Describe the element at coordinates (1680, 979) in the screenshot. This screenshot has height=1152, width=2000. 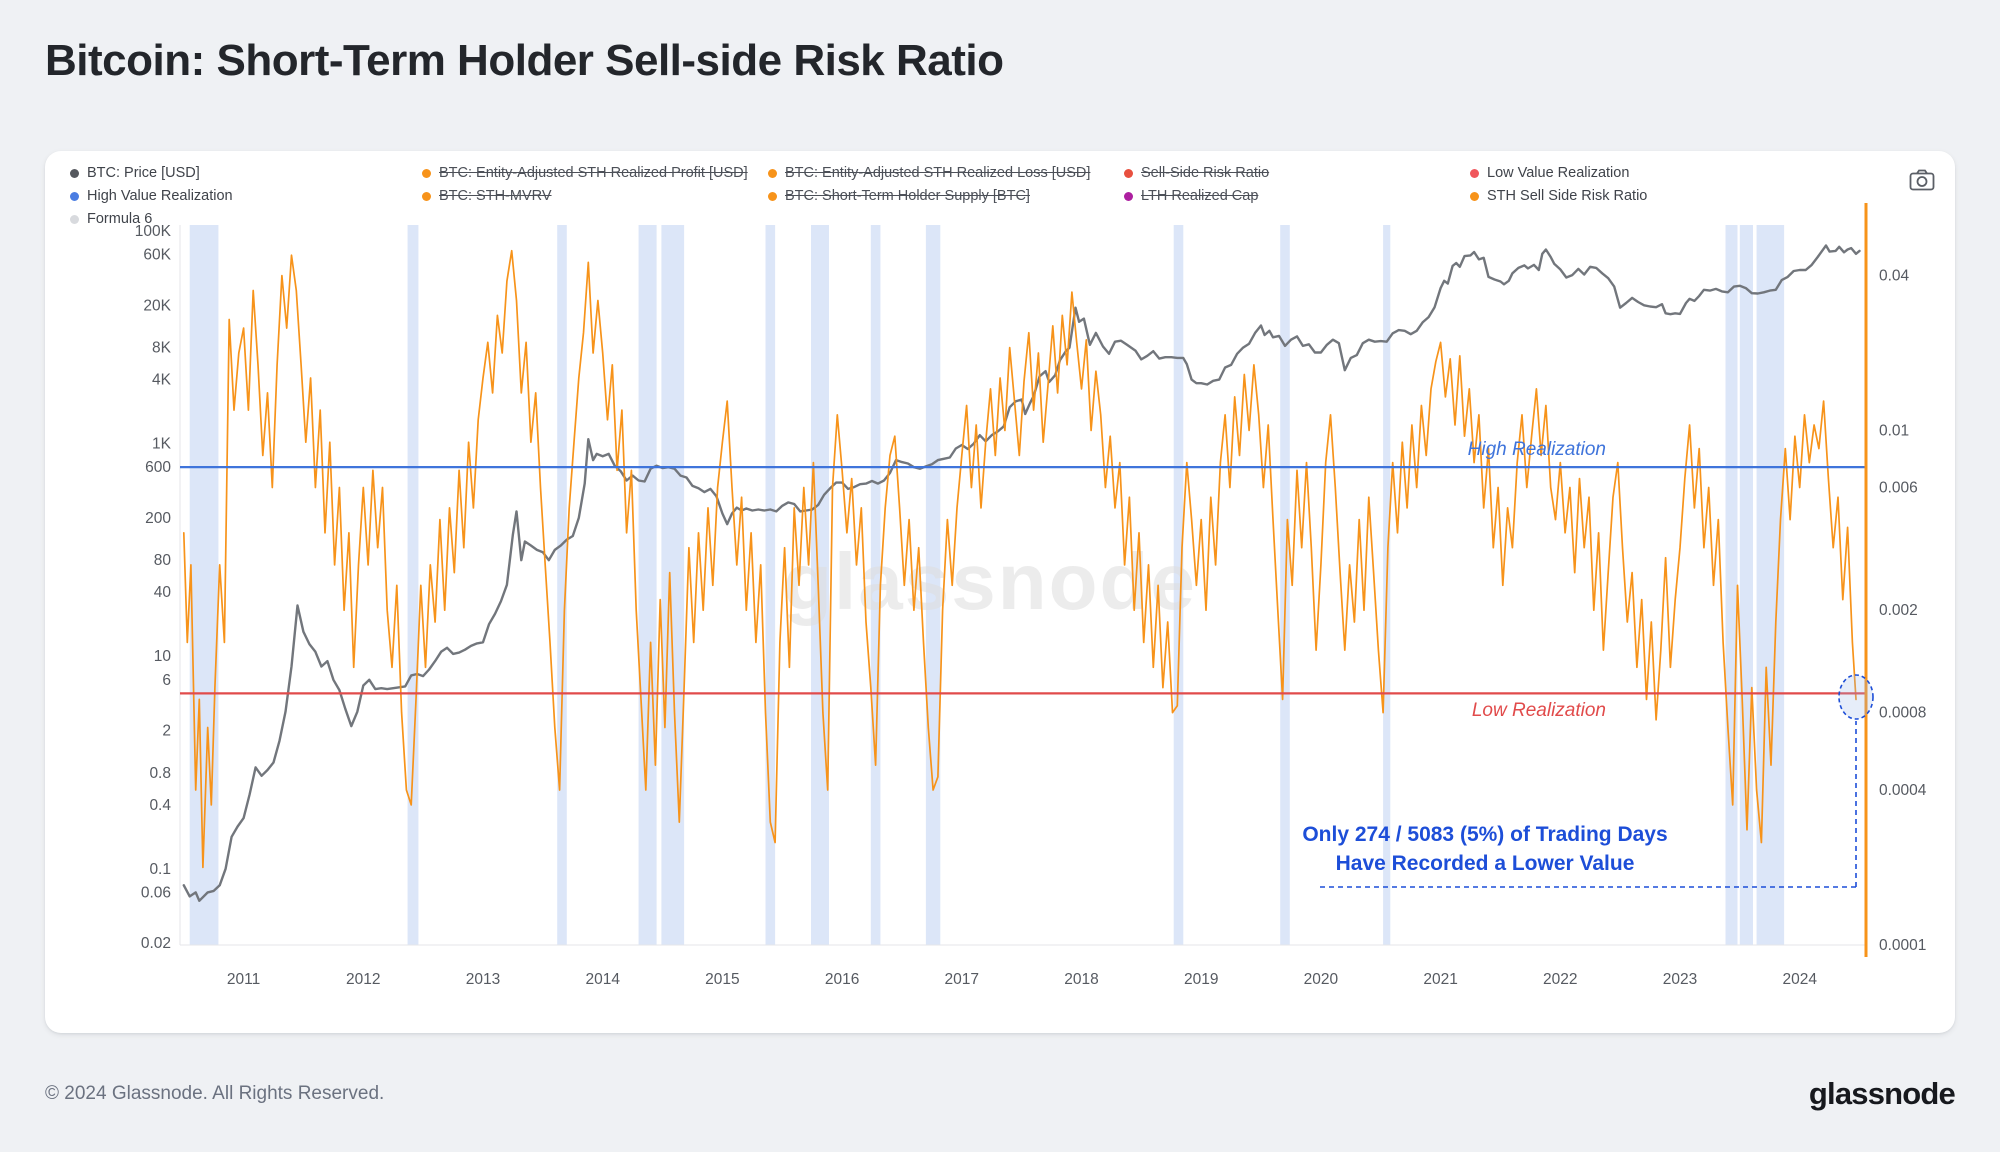
I see `x-axis-tick: 2023` at that location.